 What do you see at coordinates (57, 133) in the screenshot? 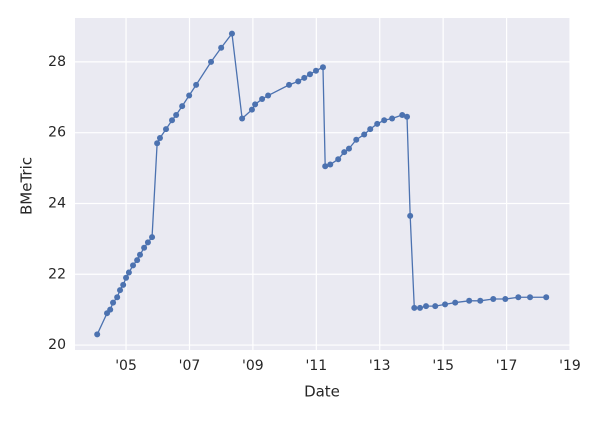
I see `y-tick-label: 26` at bounding box center [57, 133].